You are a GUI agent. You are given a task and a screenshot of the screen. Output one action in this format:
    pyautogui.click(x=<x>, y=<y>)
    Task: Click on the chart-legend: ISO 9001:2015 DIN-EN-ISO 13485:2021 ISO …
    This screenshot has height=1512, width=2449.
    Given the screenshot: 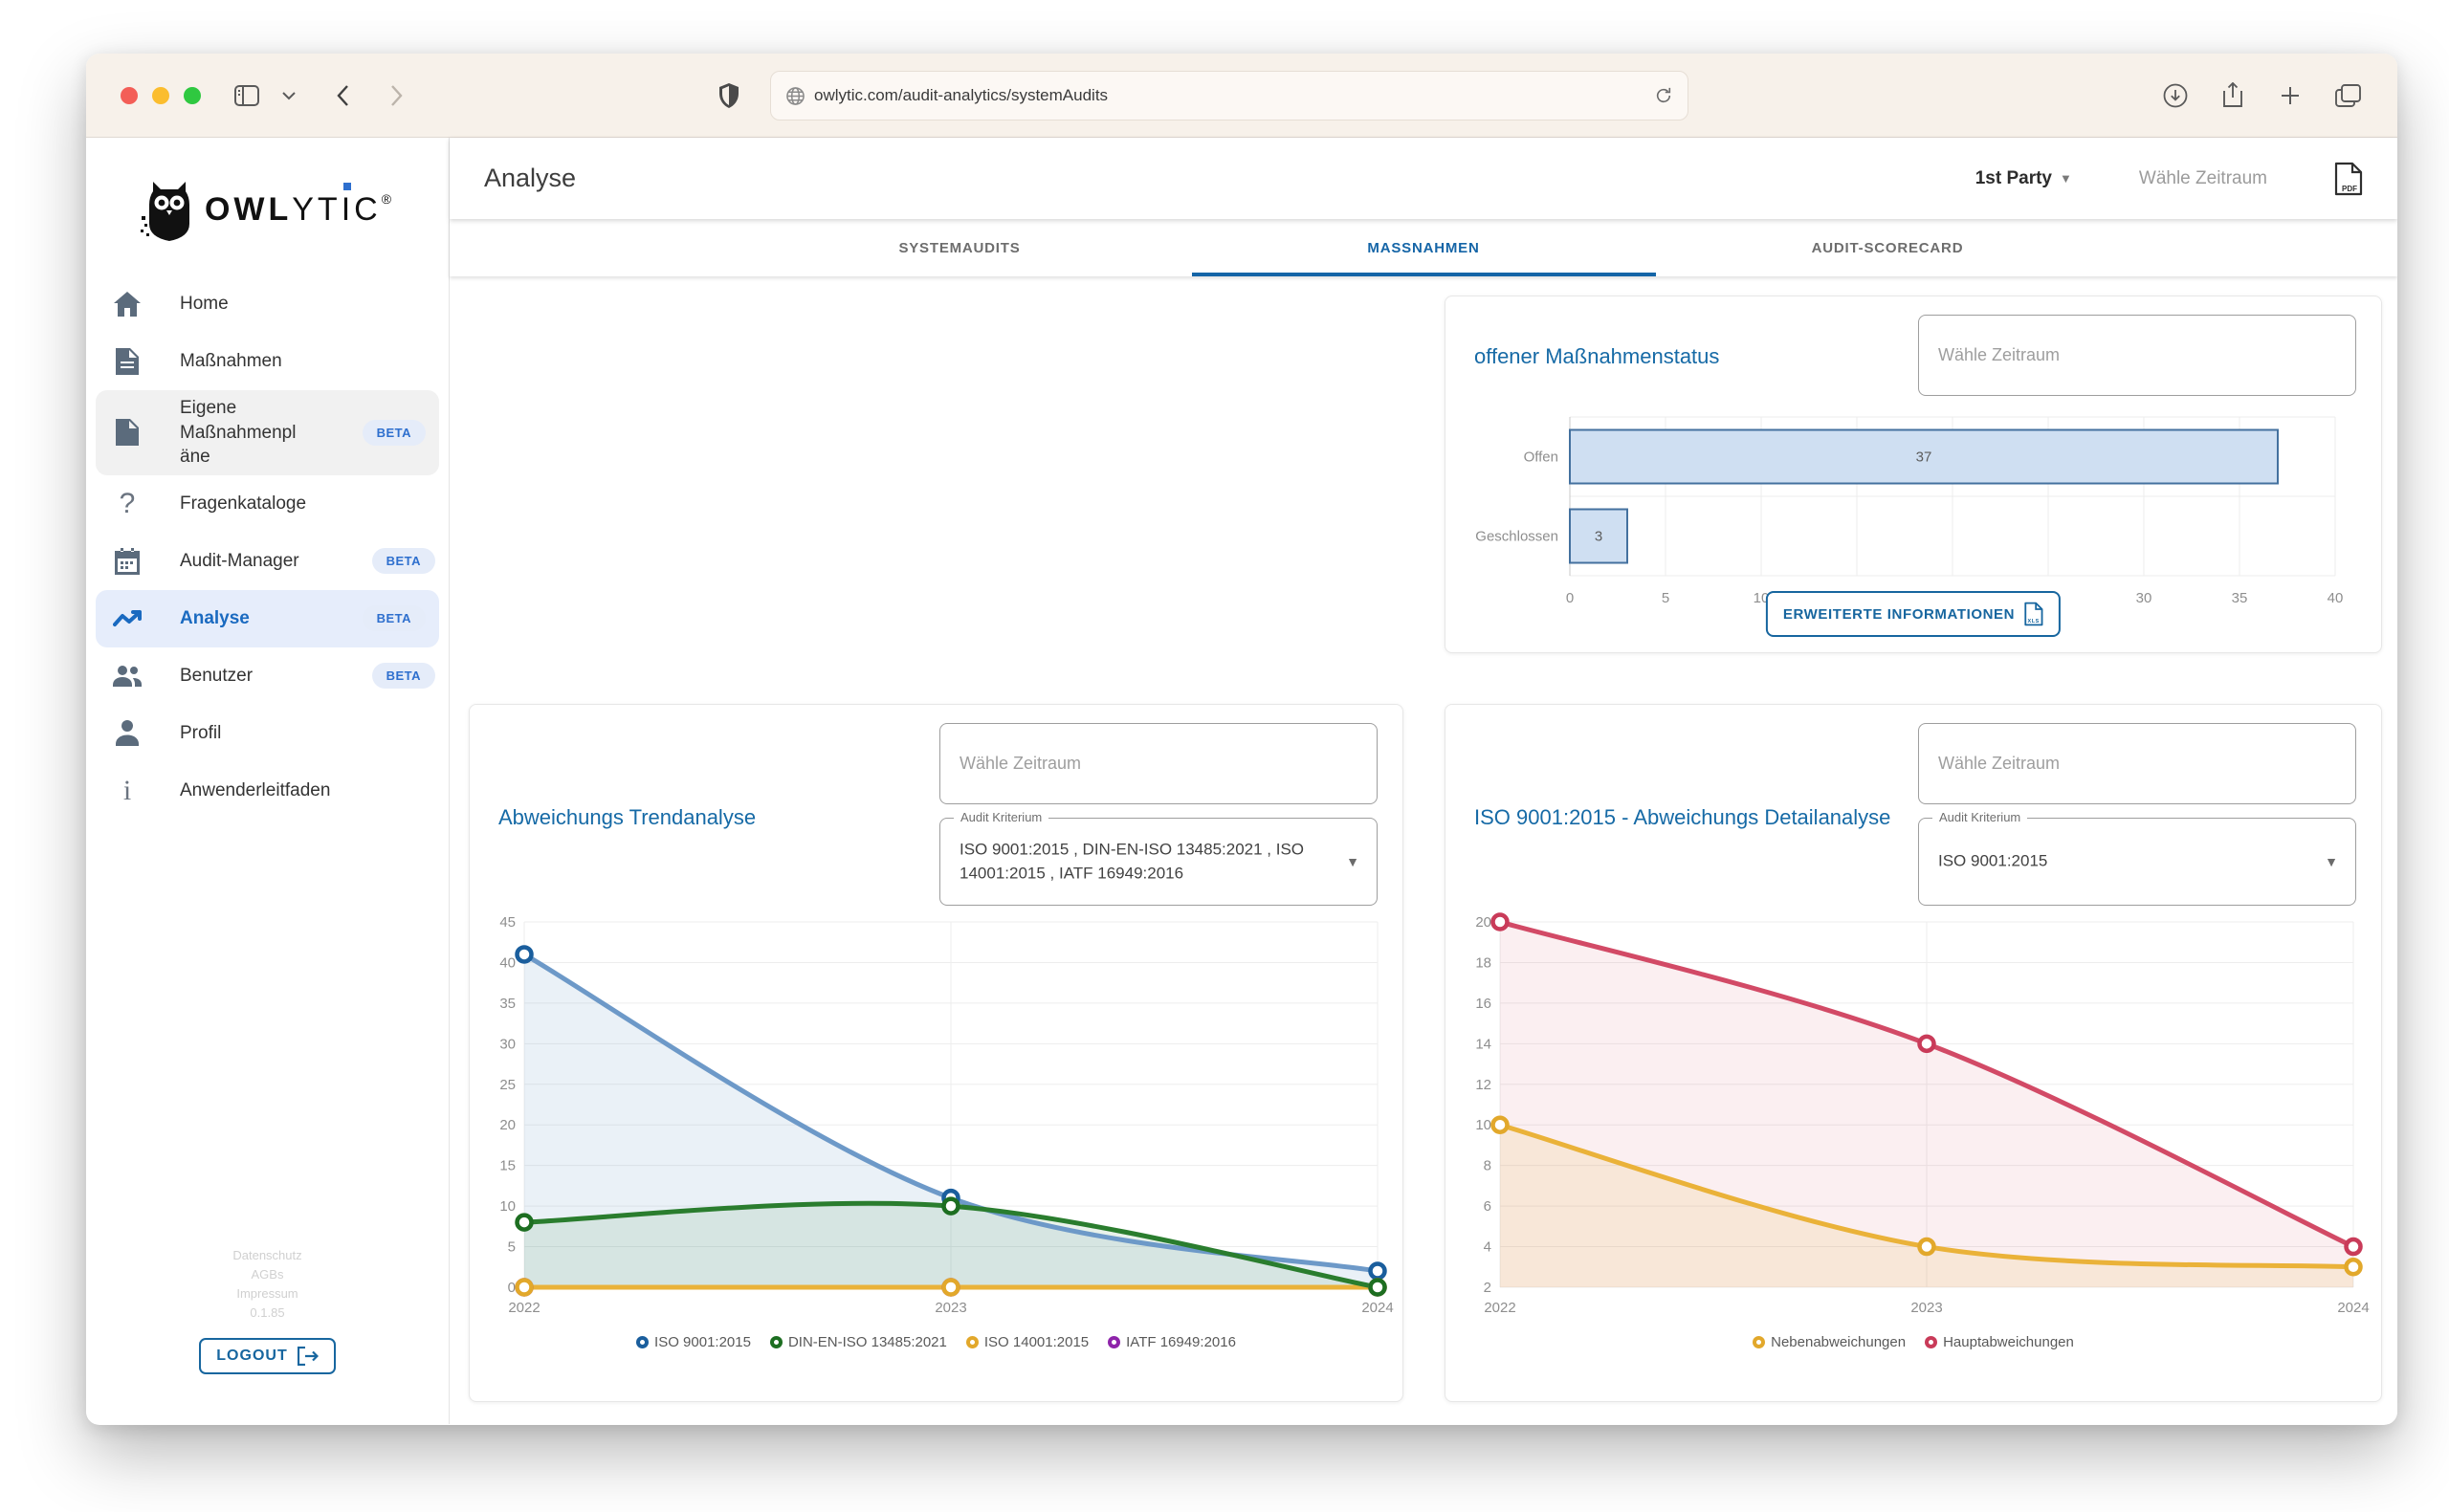 What is the action you would take?
    pyautogui.click(x=936, y=1342)
    